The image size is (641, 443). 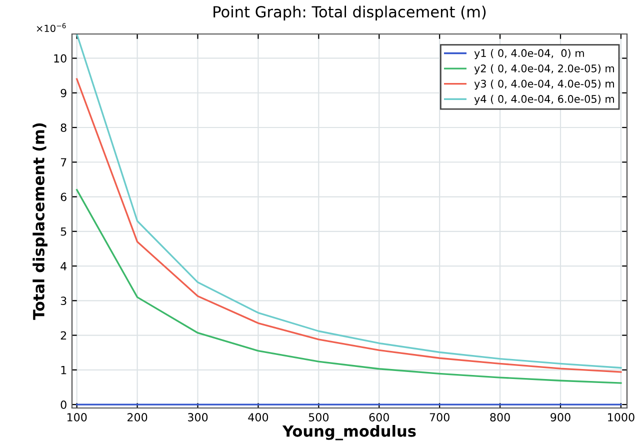 What do you see at coordinates (544, 85) in the screenshot?
I see `legend-label: y3 ( 0, 4.0e-04, 4.0e-05) m` at bounding box center [544, 85].